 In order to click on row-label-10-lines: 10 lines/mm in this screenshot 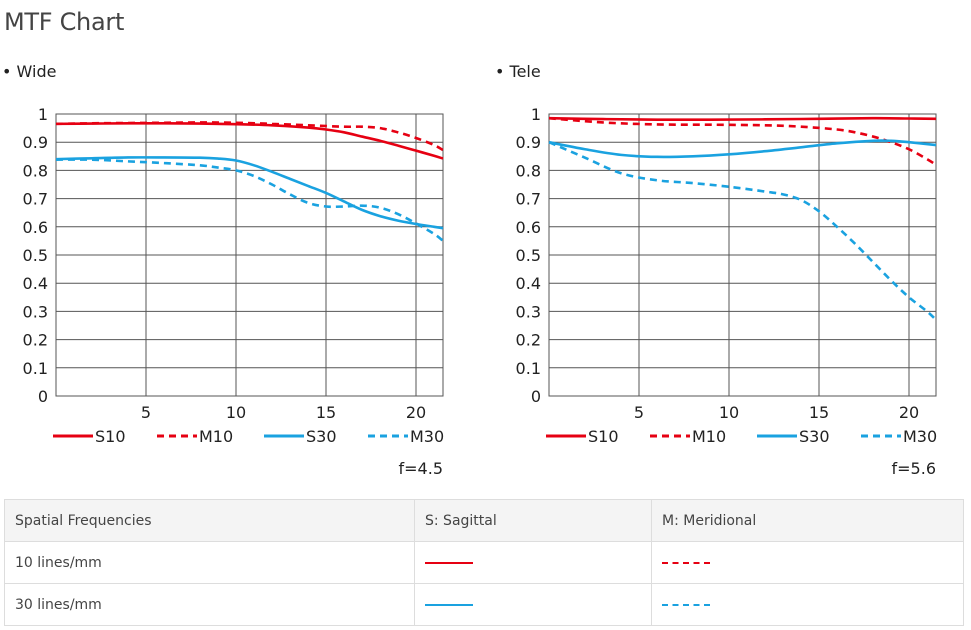, I will do `click(209, 562)`.